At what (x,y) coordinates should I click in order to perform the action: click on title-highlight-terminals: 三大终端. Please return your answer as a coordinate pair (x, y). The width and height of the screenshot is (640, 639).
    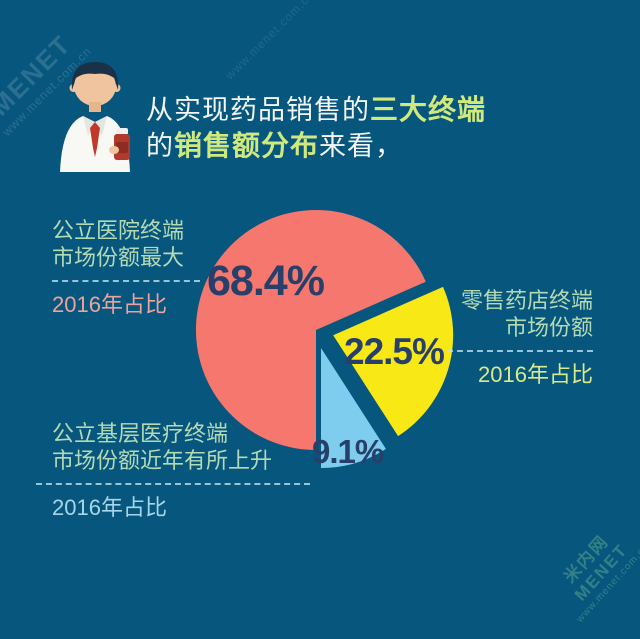
    Looking at the image, I should click on (428, 109).